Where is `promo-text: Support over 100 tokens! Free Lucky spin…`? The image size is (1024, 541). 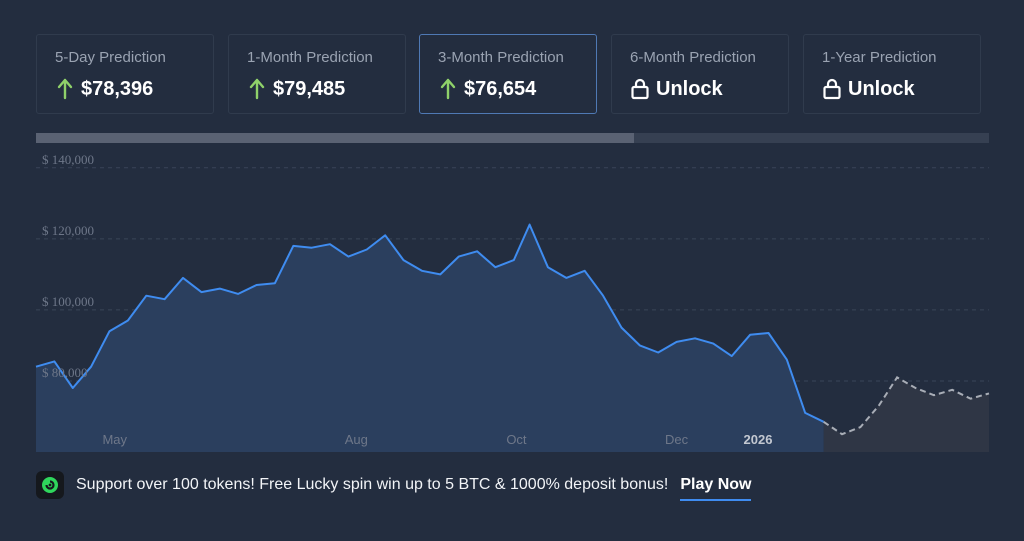
promo-text: Support over 100 tokens! Free Lucky spin… is located at coordinates (372, 484).